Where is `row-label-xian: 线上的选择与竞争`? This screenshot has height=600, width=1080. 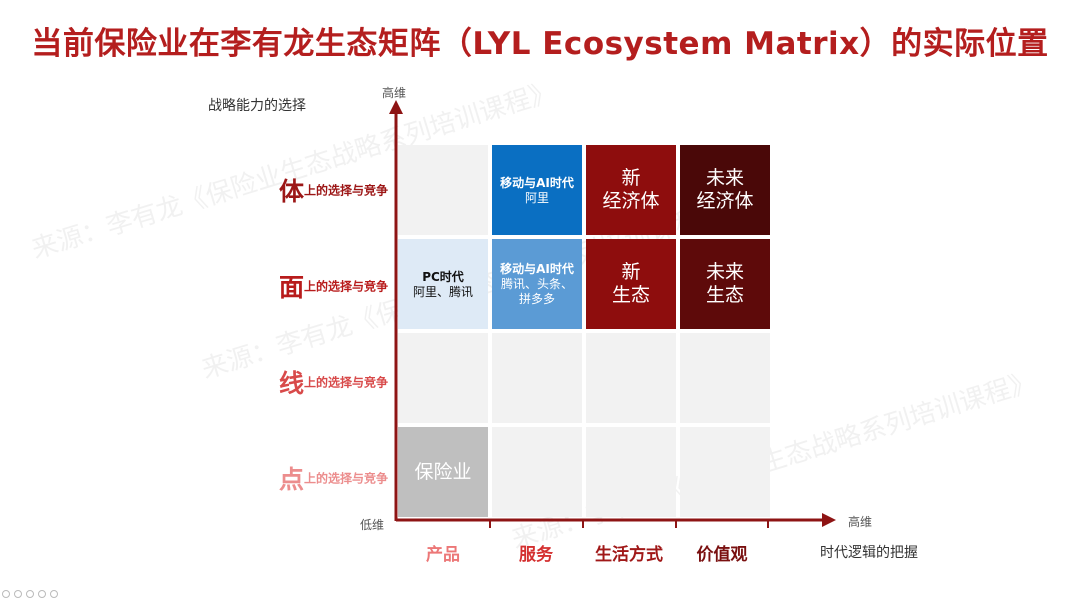 row-label-xian: 线上的选择与竞争 is located at coordinates (323, 381).